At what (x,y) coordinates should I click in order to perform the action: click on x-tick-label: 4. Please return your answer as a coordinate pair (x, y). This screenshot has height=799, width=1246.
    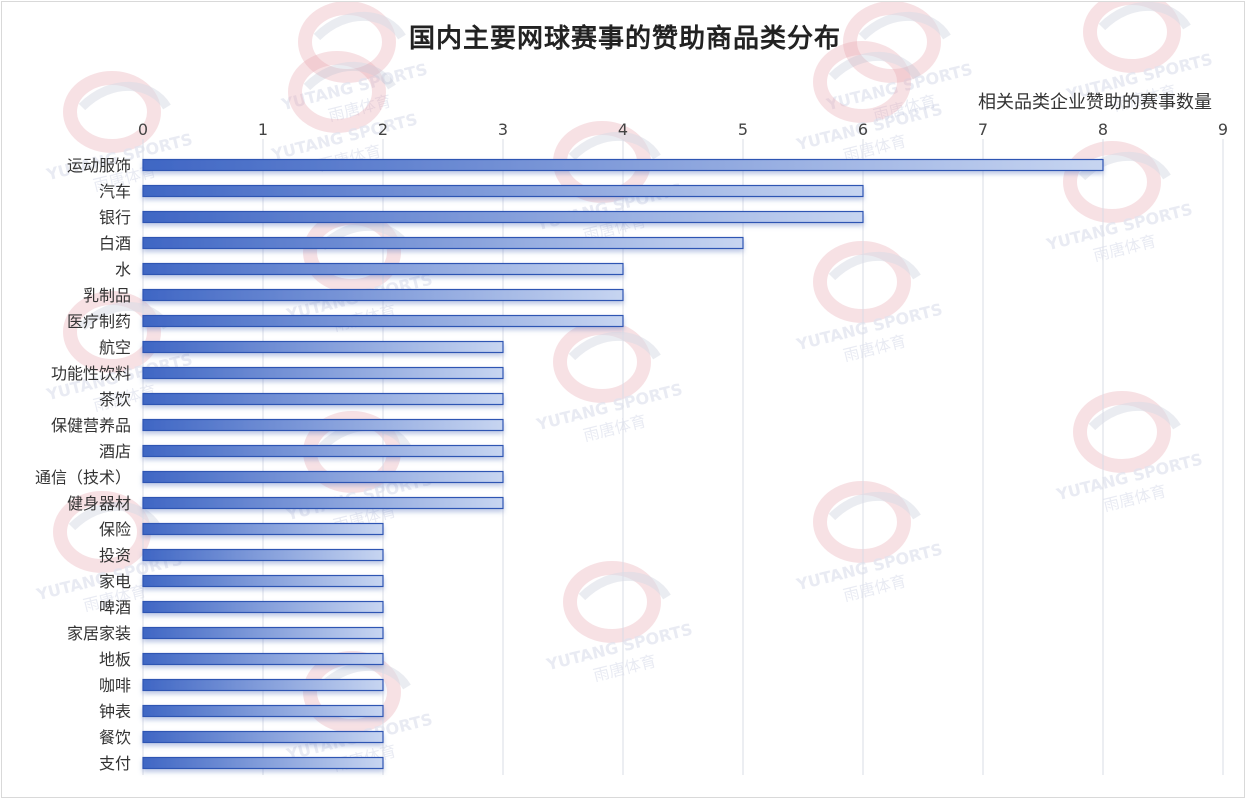
    Looking at the image, I should click on (623, 129).